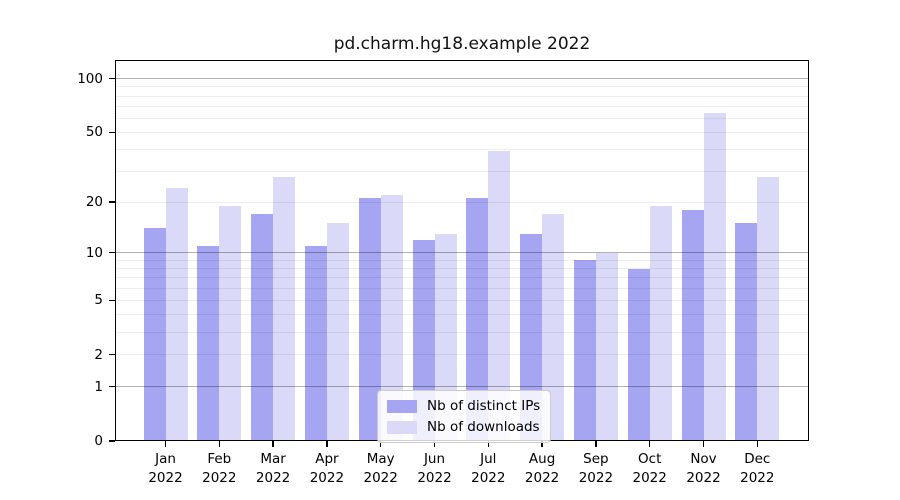 The height and width of the screenshot is (500, 900). I want to click on y-axis-tick-label: 2, so click(98, 354).